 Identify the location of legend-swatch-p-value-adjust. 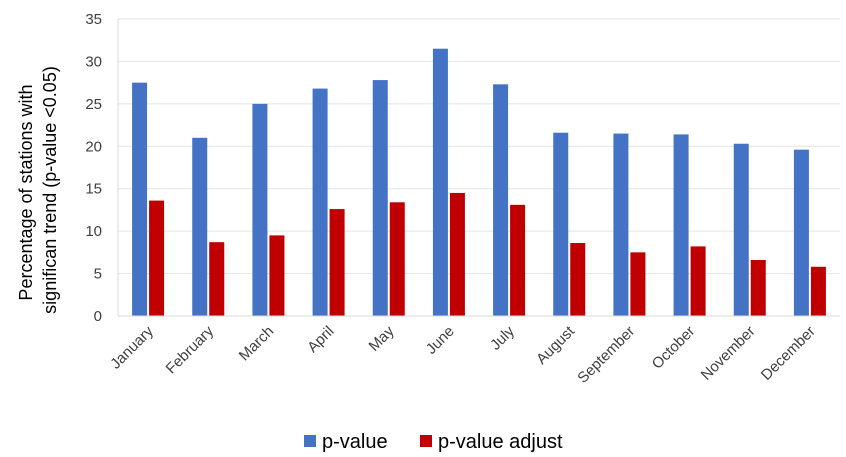
(426, 441).